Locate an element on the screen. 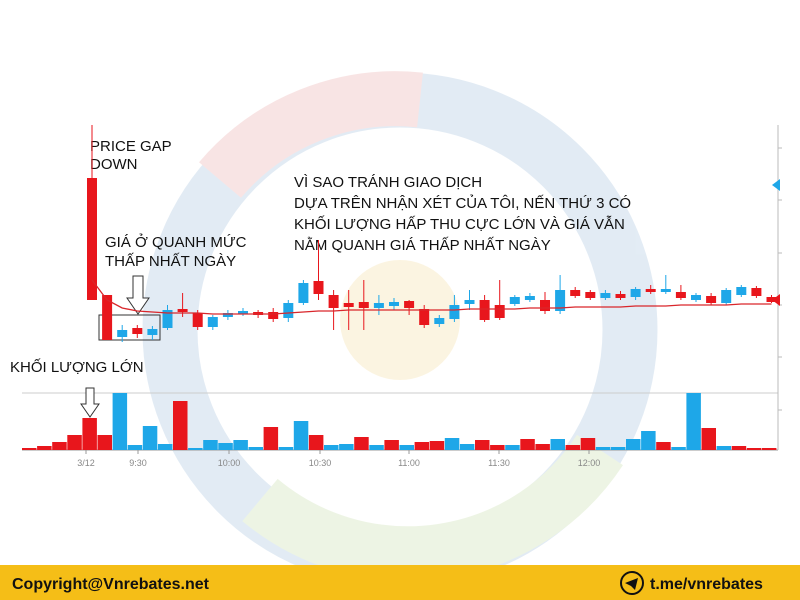  moving-average is located at coordinates (431, 297).